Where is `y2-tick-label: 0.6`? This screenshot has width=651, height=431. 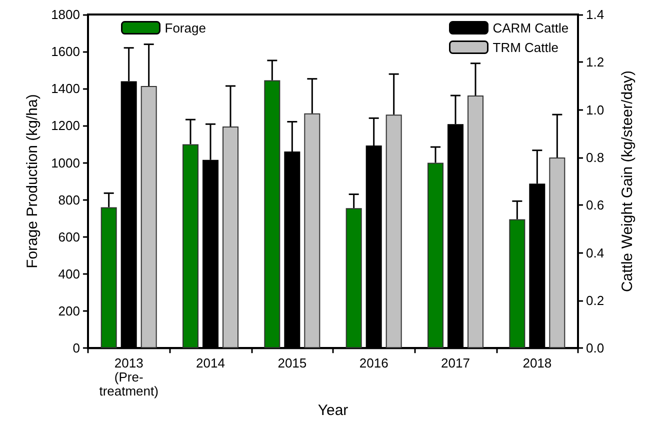 y2-tick-label: 0.6 is located at coordinates (595, 205).